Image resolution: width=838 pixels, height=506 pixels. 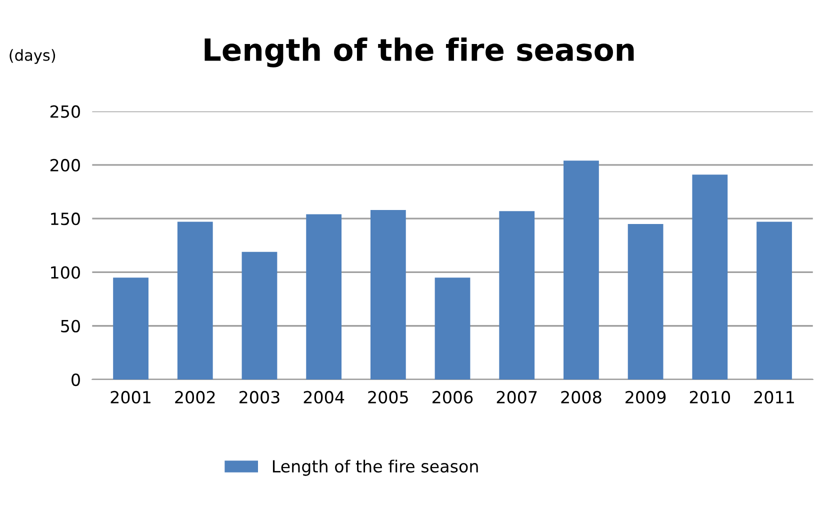 What do you see at coordinates (375, 468) in the screenshot?
I see `legend-label: Length of the fire season` at bounding box center [375, 468].